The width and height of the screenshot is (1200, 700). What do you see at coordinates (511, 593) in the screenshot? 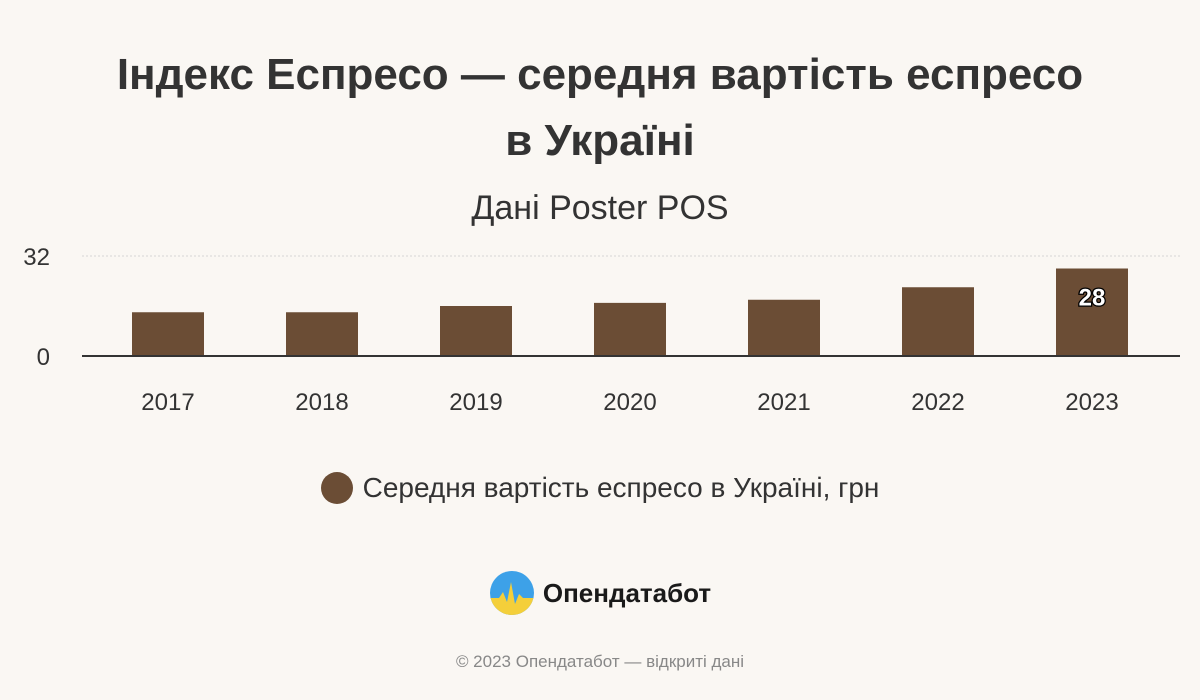
I see `opendatabot-logo-icon` at bounding box center [511, 593].